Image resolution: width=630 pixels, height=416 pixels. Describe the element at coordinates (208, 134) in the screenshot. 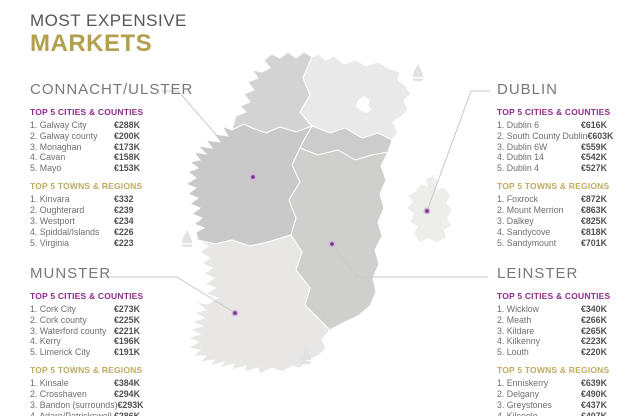

I see `callout-line-connacht` at that location.